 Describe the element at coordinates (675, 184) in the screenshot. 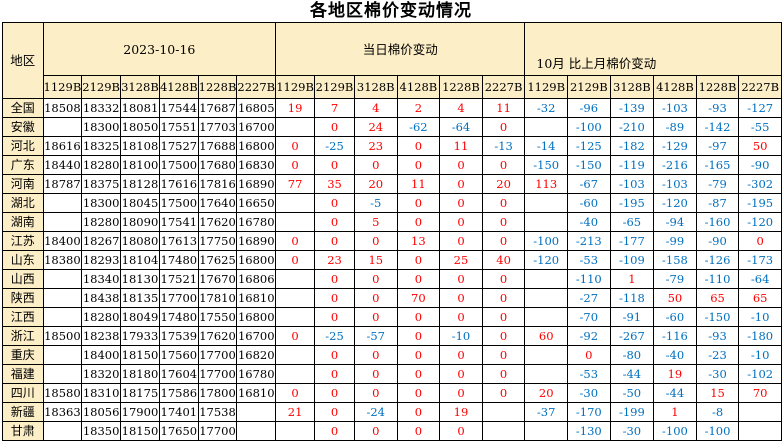

I see `monthly-cell: -103` at that location.